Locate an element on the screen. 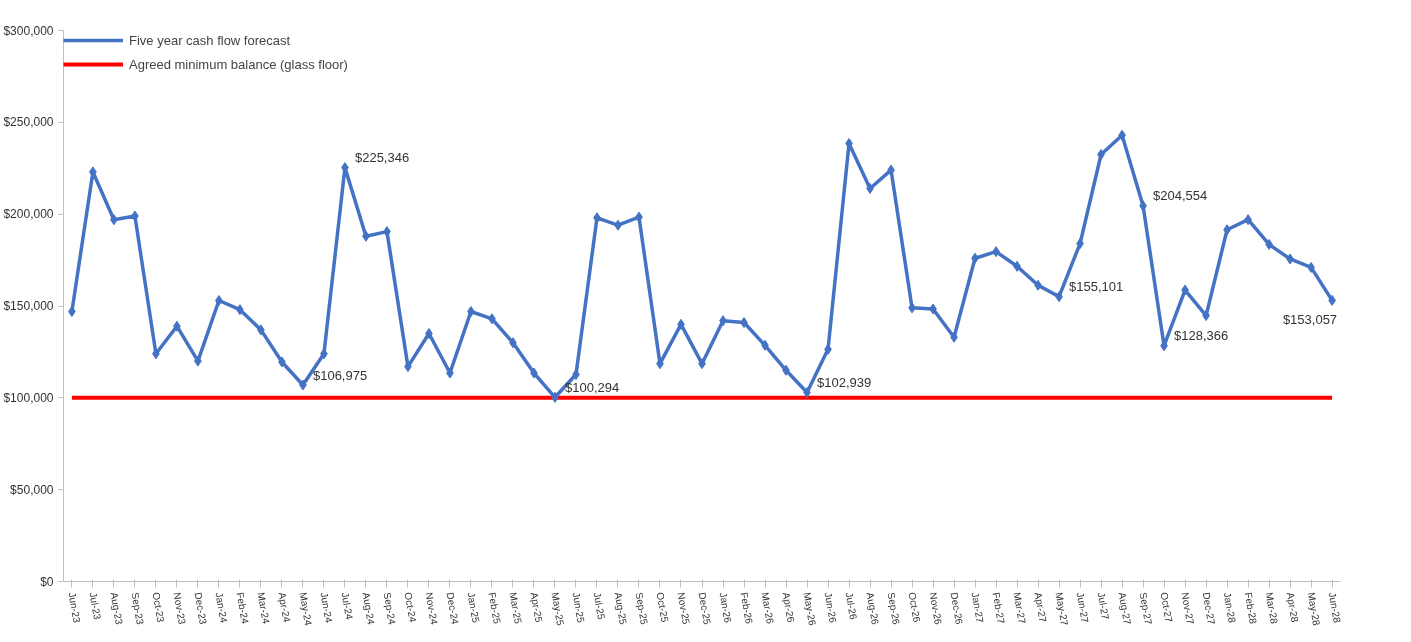  x-tick-label: Oct-26 is located at coordinates (914, 607).